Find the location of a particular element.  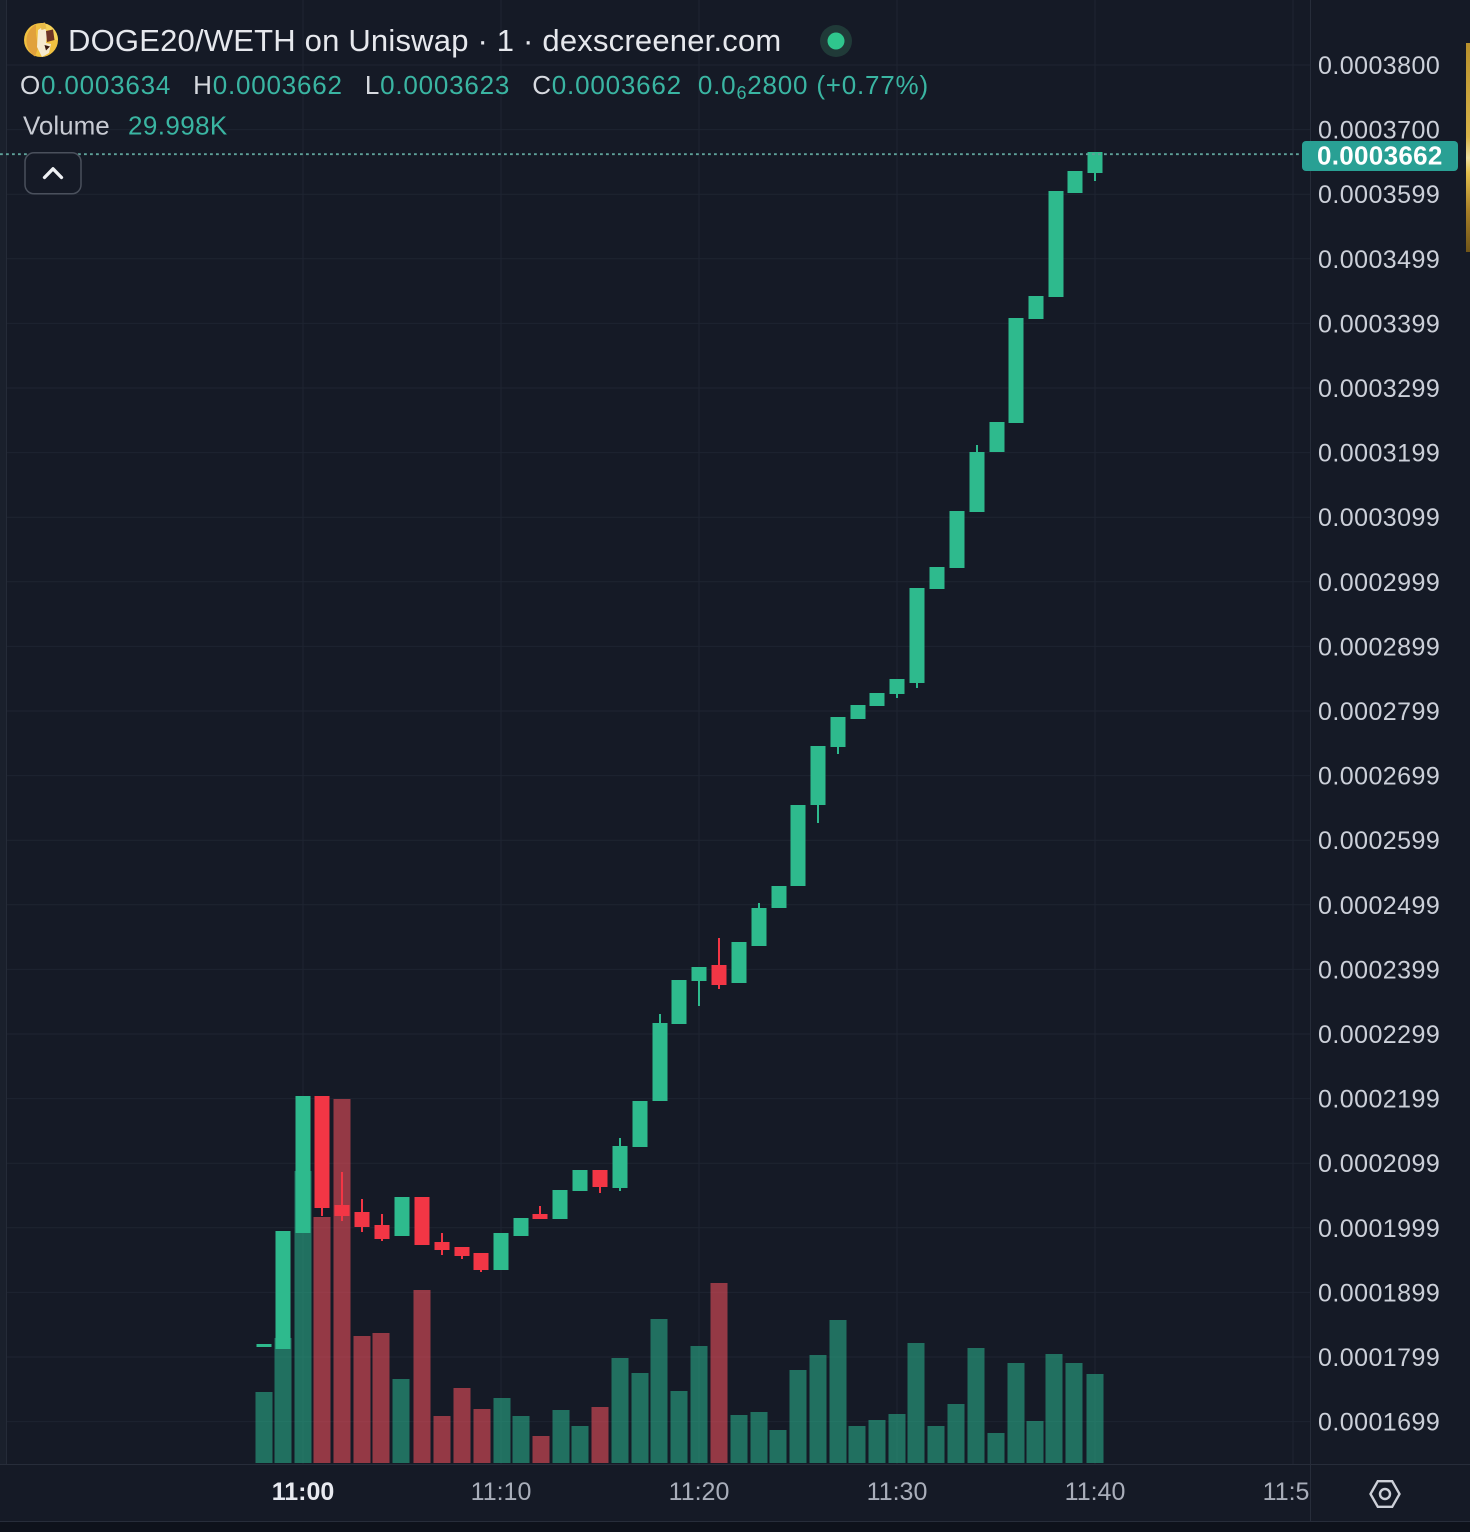

svg-text: 0.0002999 is located at coordinates (1379, 583).